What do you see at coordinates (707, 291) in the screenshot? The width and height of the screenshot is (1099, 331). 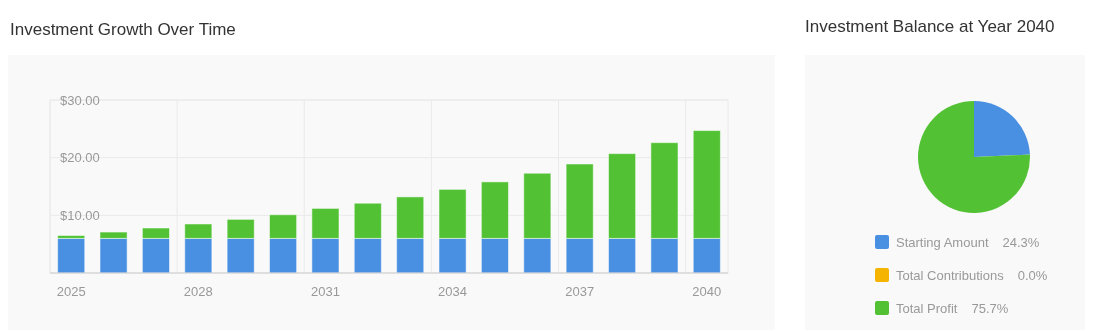 I see `x-tick-label: 2040` at bounding box center [707, 291].